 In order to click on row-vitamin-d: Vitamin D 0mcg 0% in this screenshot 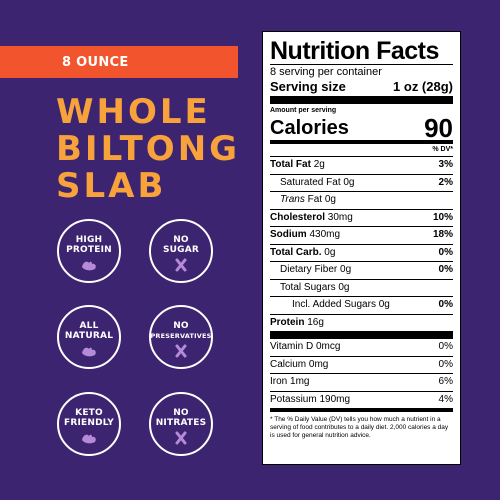, I will do `click(361, 346)`.